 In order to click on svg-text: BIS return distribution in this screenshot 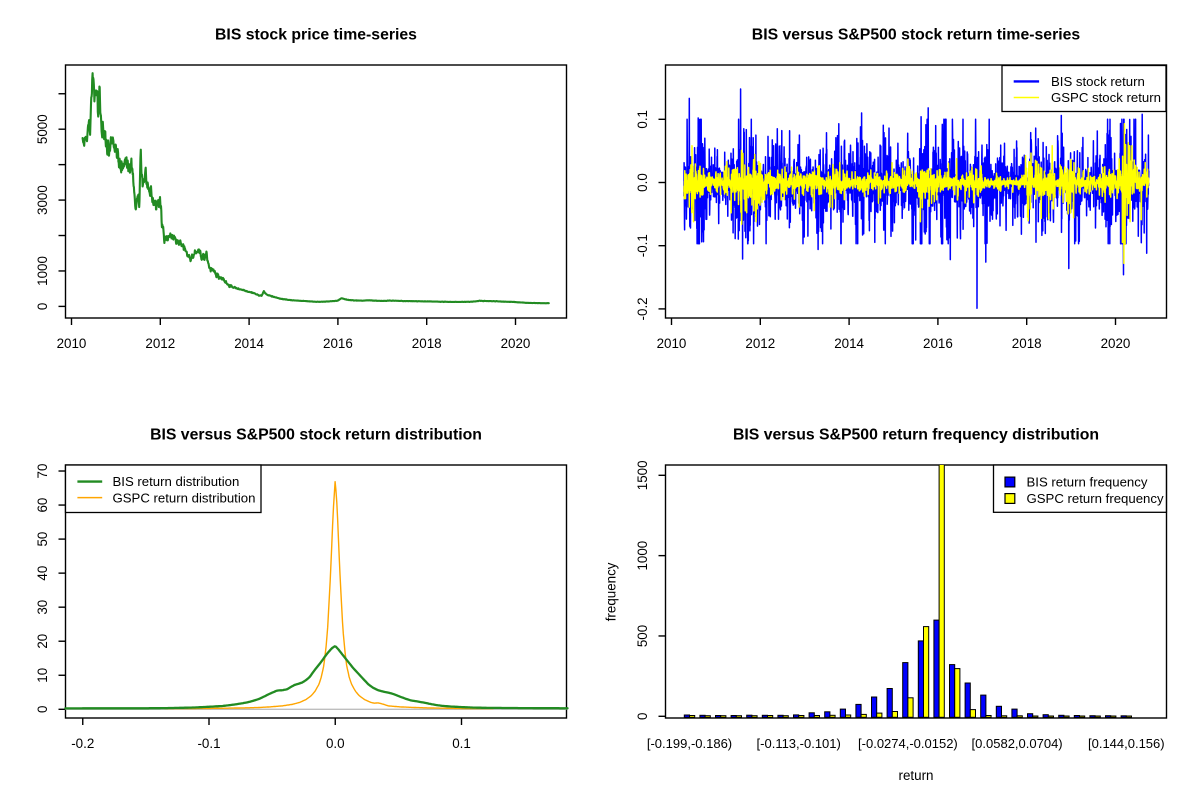, I will do `click(176, 481)`.